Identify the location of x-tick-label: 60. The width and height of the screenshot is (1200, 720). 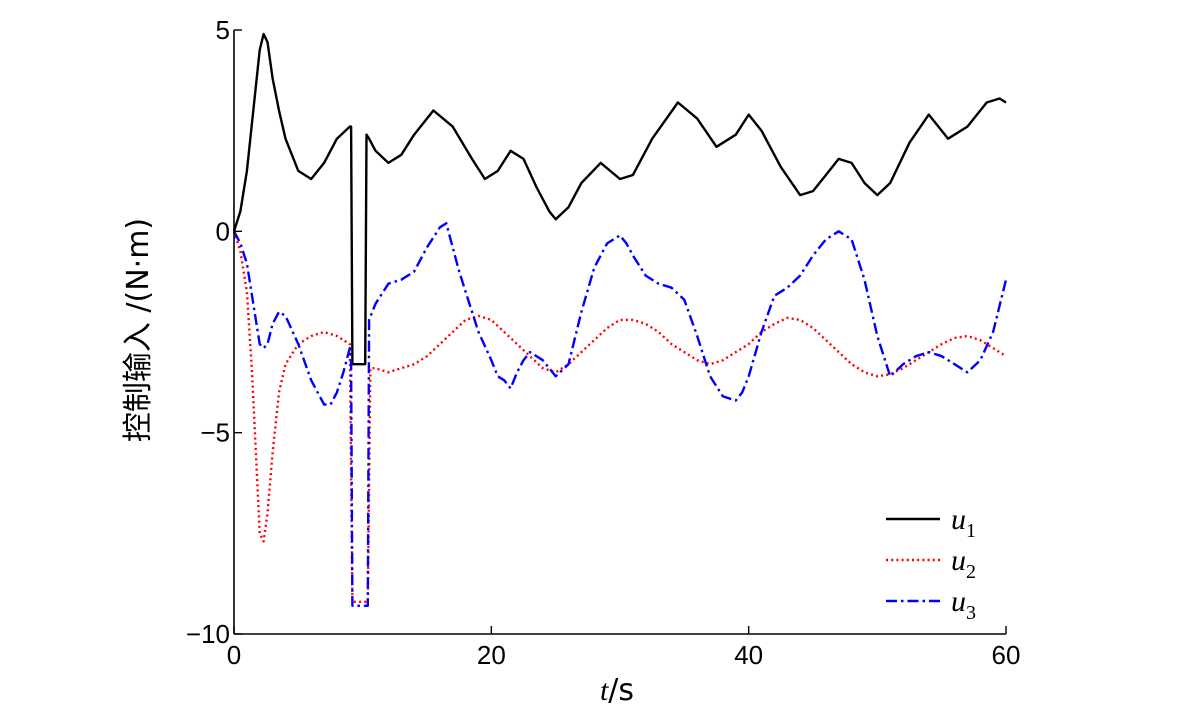
(1006, 655).